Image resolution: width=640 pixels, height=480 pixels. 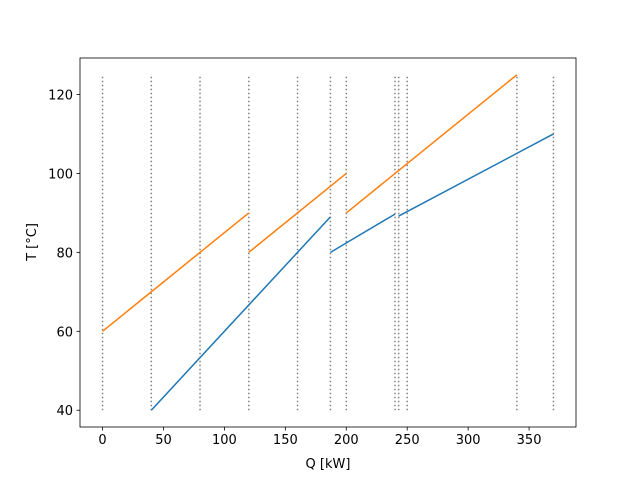 I want to click on y-tick-label: 120, so click(x=60, y=96).